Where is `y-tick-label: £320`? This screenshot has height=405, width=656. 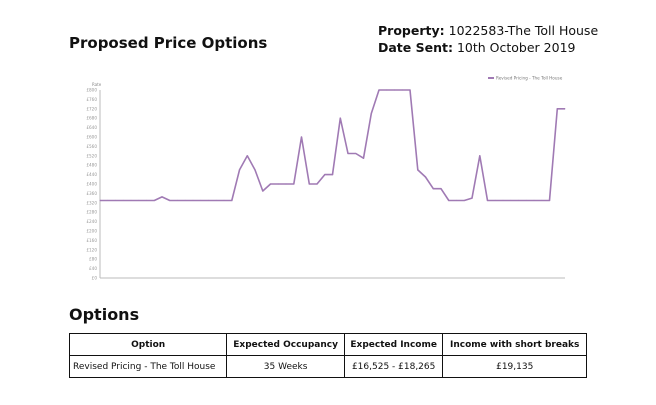
y-tick-label: £320 is located at coordinates (91, 202).